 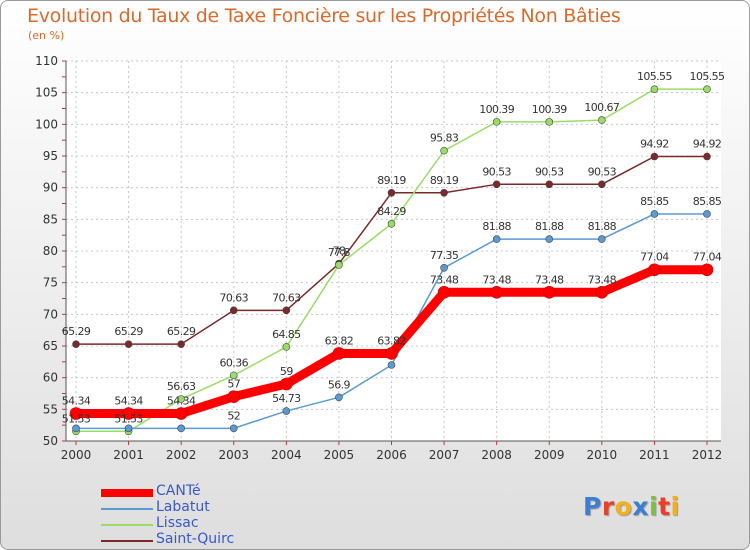 What do you see at coordinates (76, 455) in the screenshot?
I see `x-tick-label: 2000` at bounding box center [76, 455].